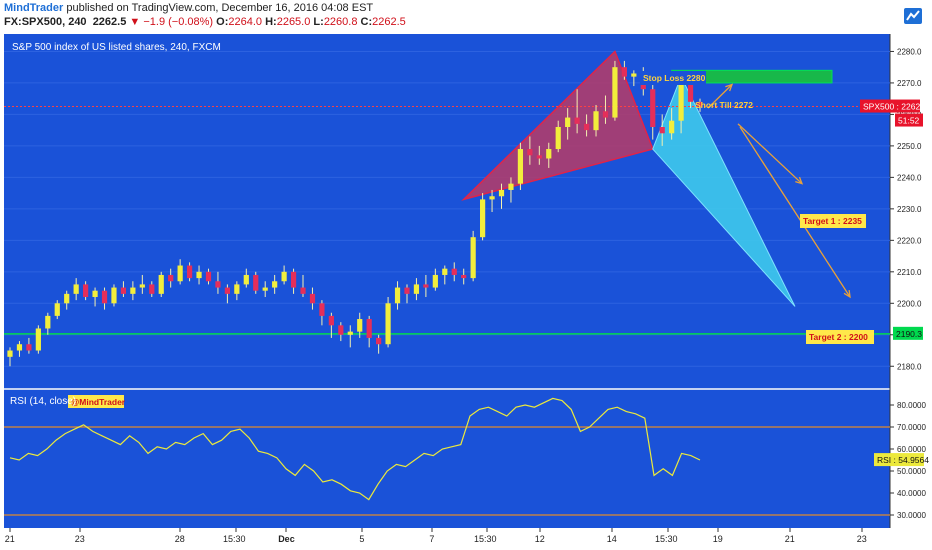 The image size is (932, 550). What do you see at coordinates (911, 449) in the screenshot?
I see `rsi-tick-label: 60.0000` at bounding box center [911, 449].